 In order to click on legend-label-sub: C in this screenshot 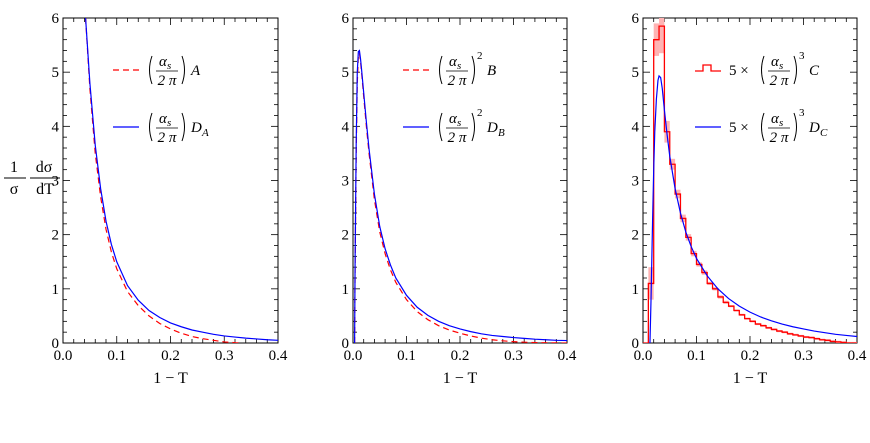, I will do `click(824, 133)`.